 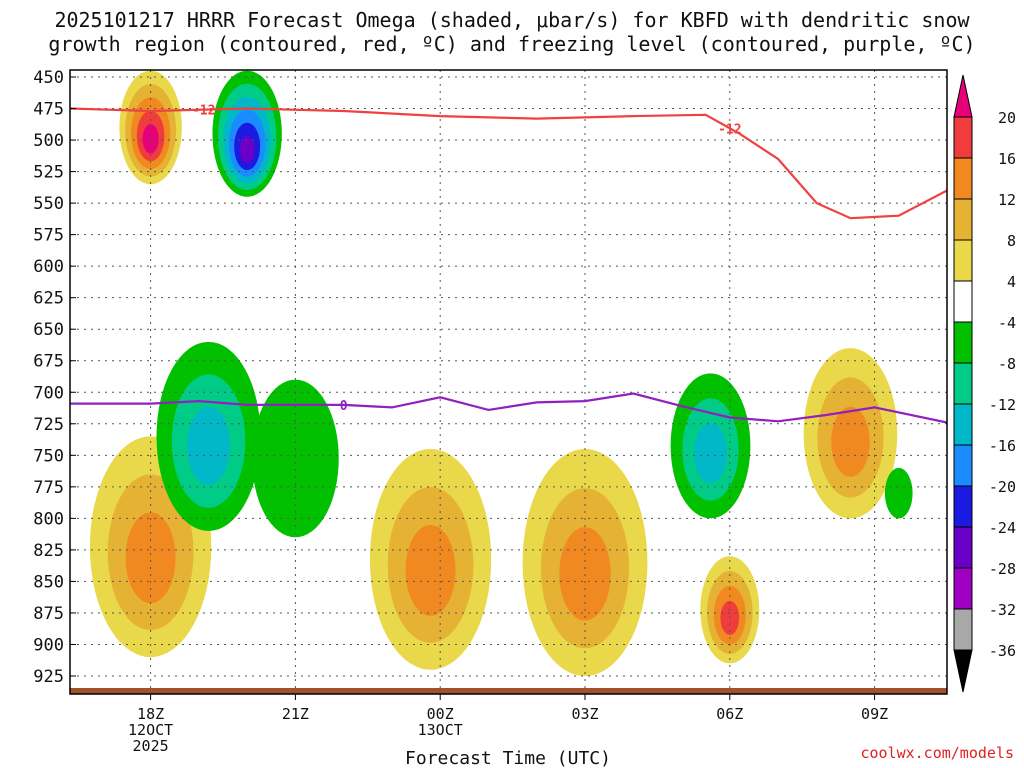 What do you see at coordinates (48, 393) in the screenshot?
I see `y-tick-label-700: 700` at bounding box center [48, 393].